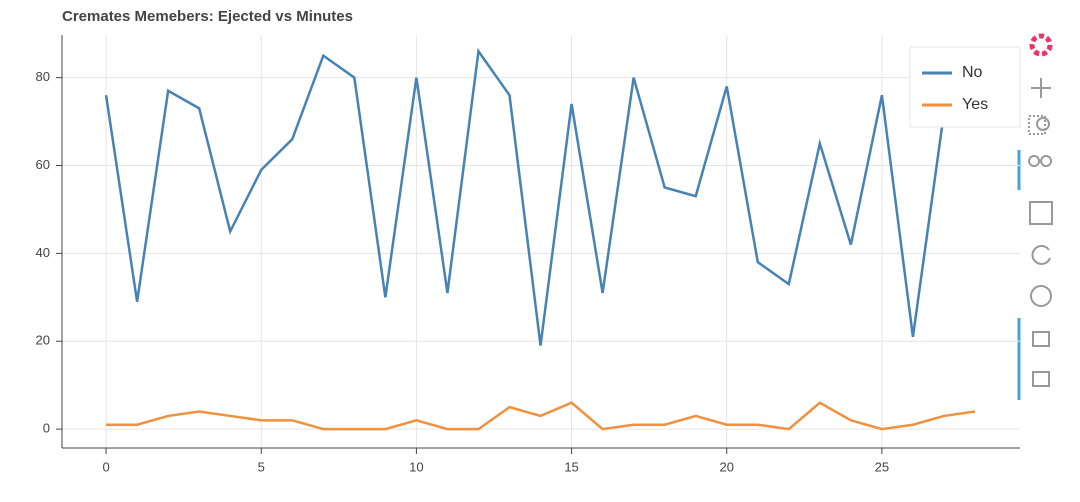  Describe the element at coordinates (43, 252) in the screenshot. I see `y-tick-label: 40` at that location.